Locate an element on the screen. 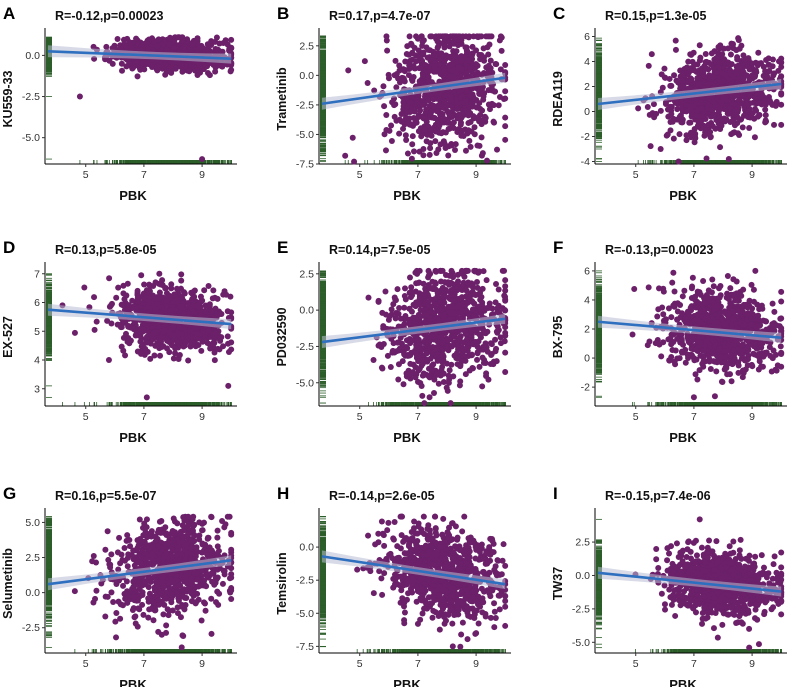 Image resolution: width=799 pixels, height=687 pixels. y-tick-label: -7.5 is located at coordinates (305, 165).